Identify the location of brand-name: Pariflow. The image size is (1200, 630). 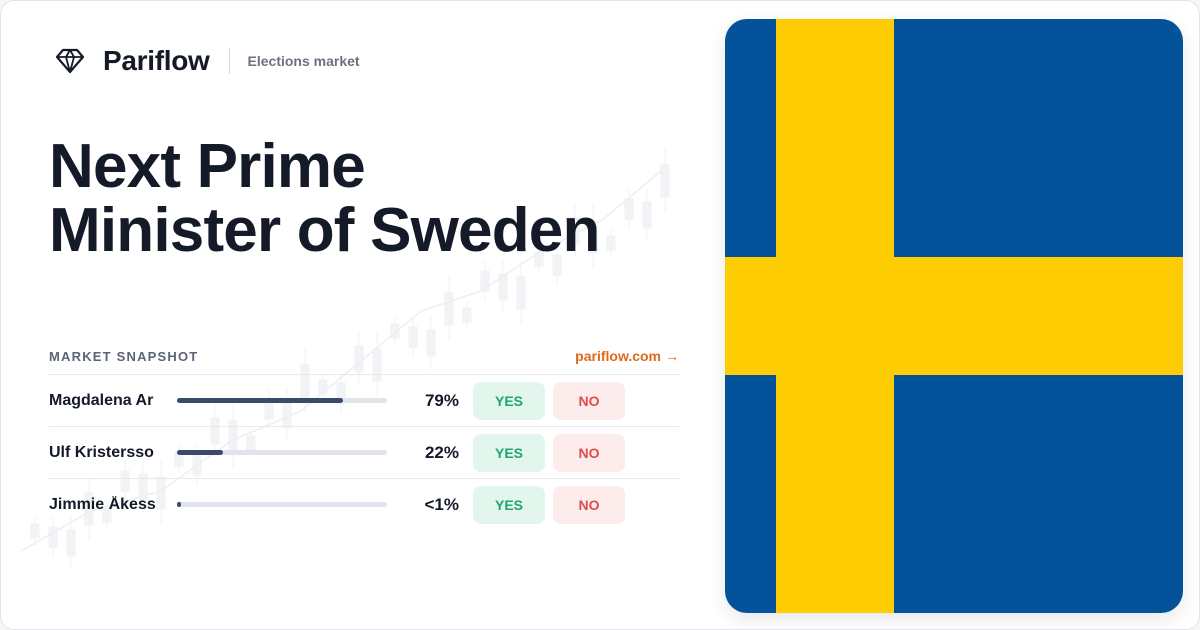
(156, 60).